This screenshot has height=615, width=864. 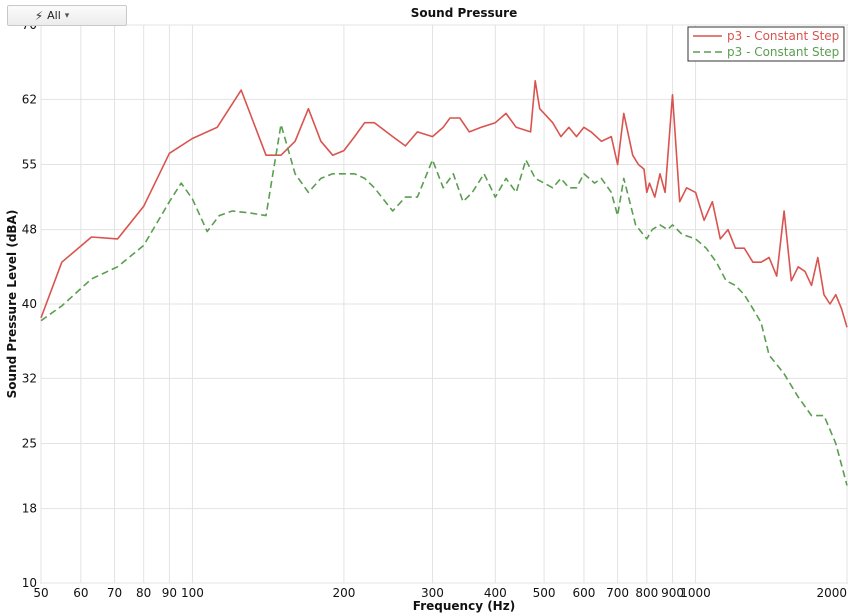 What do you see at coordinates (40, 593) in the screenshot?
I see `x-tick-label: 50` at bounding box center [40, 593].